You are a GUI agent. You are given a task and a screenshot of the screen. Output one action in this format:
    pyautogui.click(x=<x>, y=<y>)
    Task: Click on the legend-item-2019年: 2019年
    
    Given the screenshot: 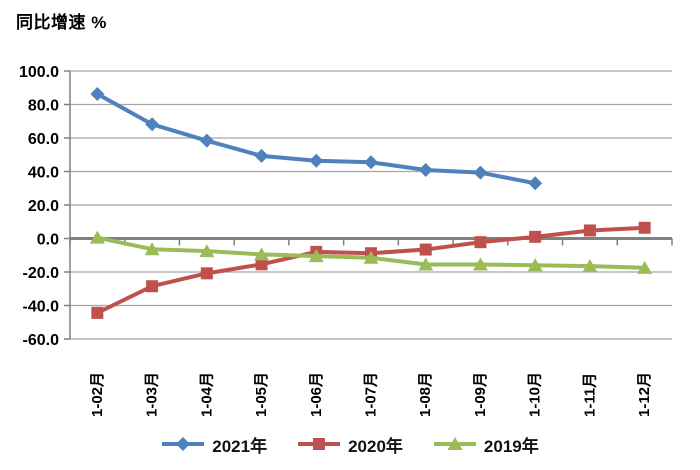 What is the action you would take?
    pyautogui.click(x=486, y=444)
    